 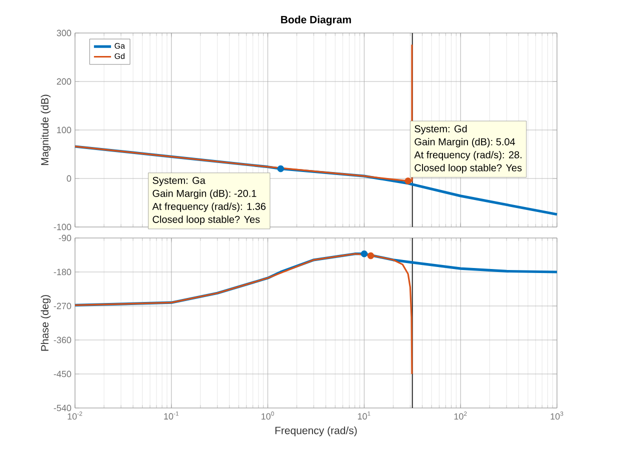 I want to click on y-tick-label: -450, so click(x=63, y=374).